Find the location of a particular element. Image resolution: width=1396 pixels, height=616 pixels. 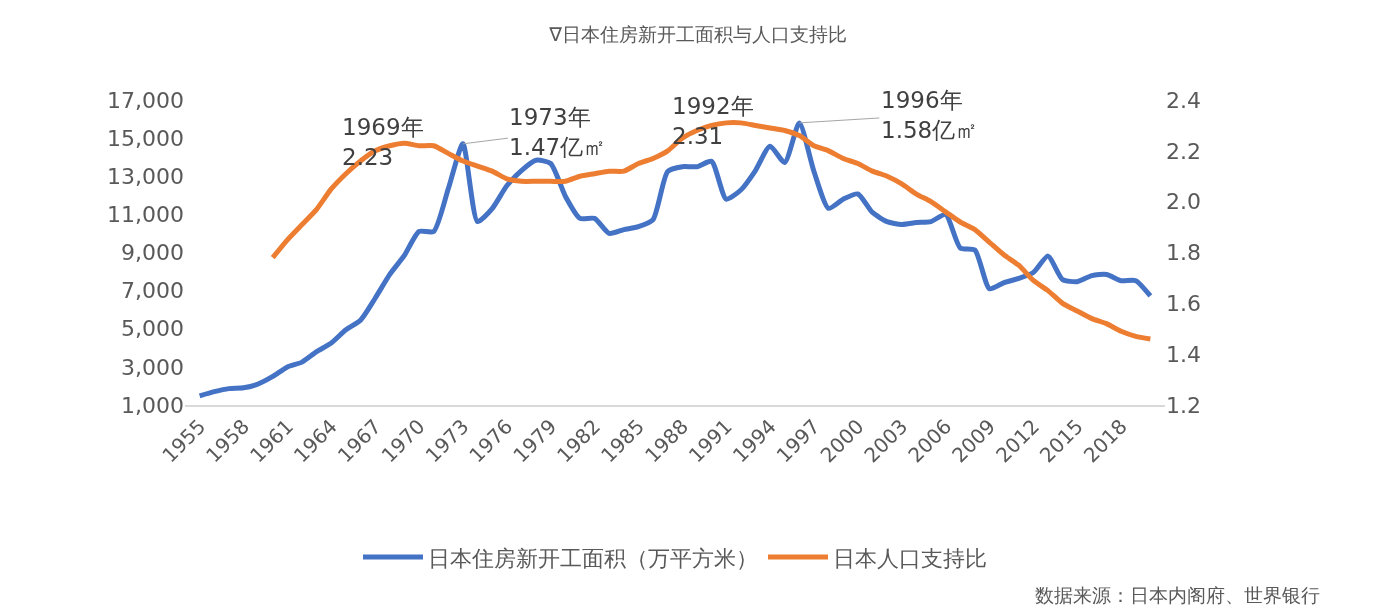

y-tick-label: 5,000 is located at coordinates (152, 329).